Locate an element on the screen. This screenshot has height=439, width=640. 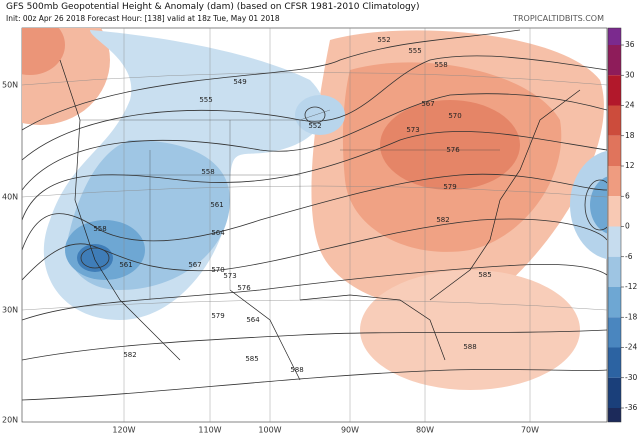
longitude-labels: 120W 110W 100W 90W 80W 70W is located at coordinates (325, 430).